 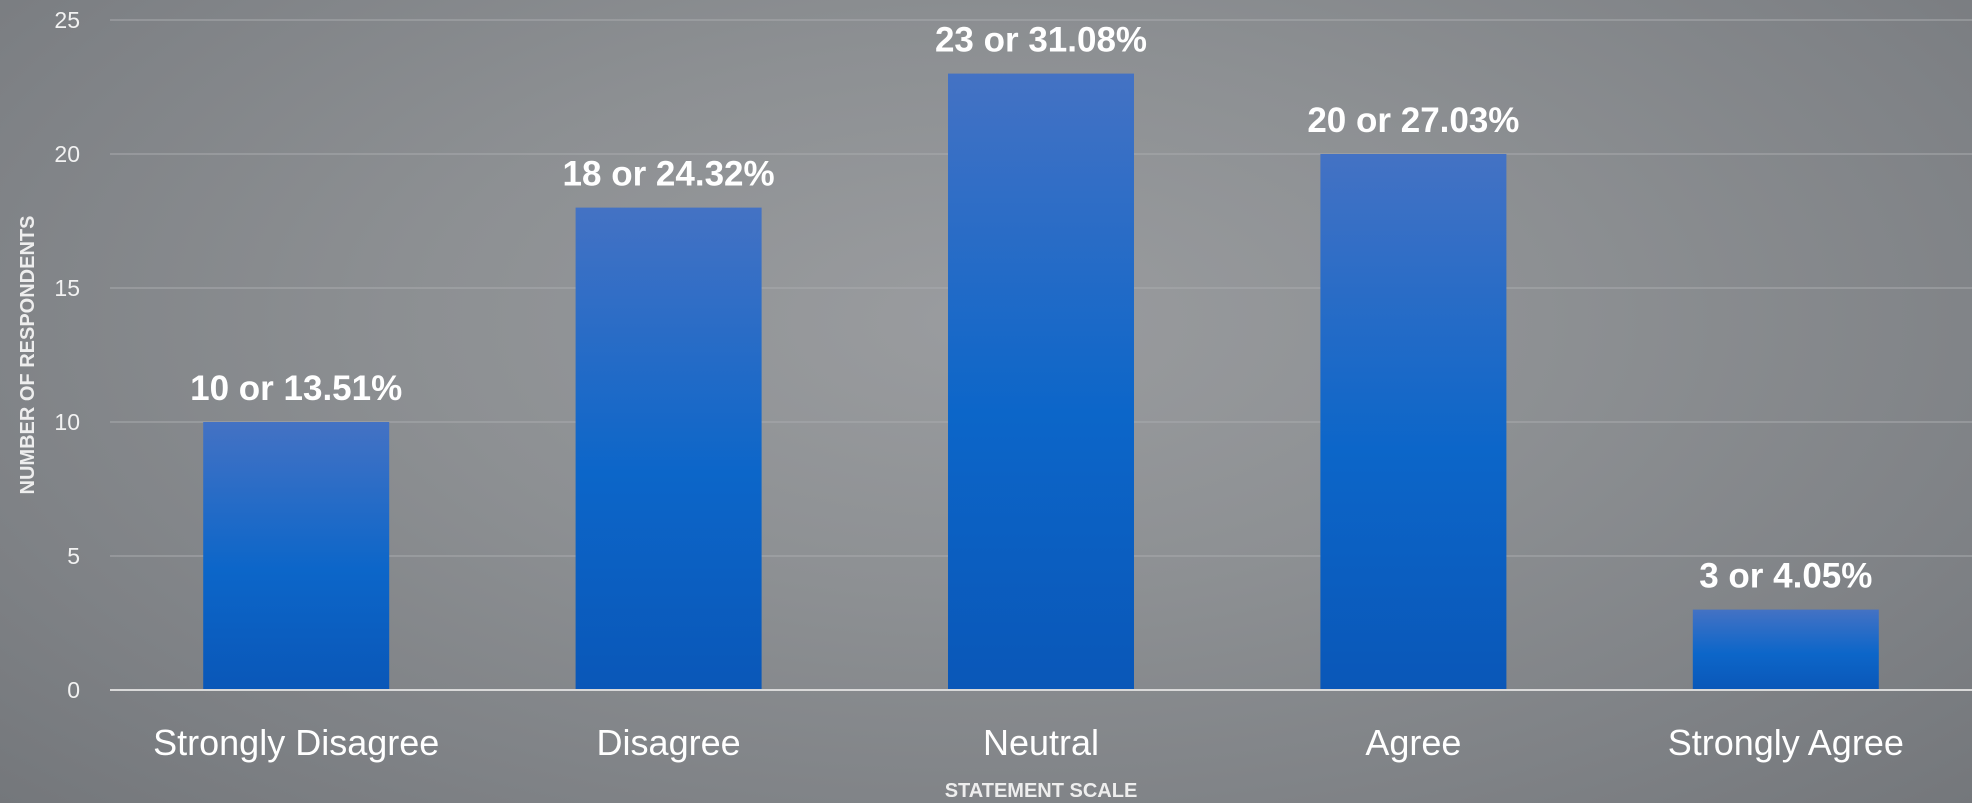 I want to click on x-tick-label: Strongly Disagree, so click(x=296, y=742).